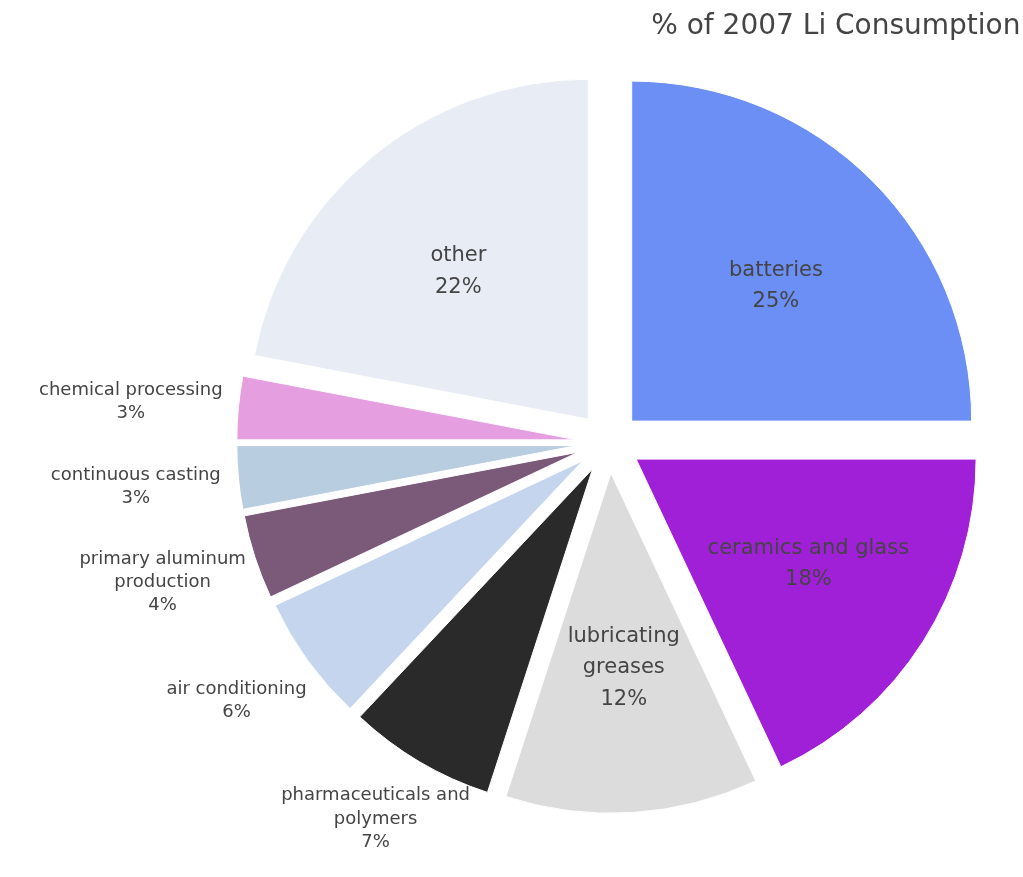 The width and height of the screenshot is (1023, 877). I want to click on slice-label: pharmaceuticals and polymers, so click(375, 805).